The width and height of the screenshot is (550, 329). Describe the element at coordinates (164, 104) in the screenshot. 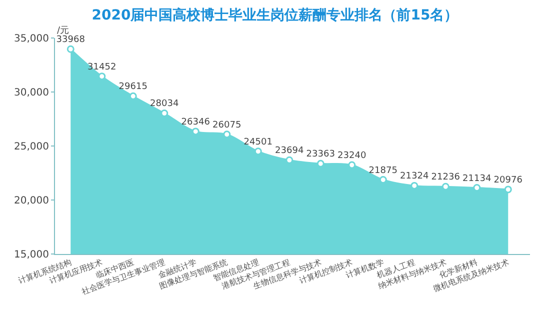

I see `data-label: 28034` at that location.